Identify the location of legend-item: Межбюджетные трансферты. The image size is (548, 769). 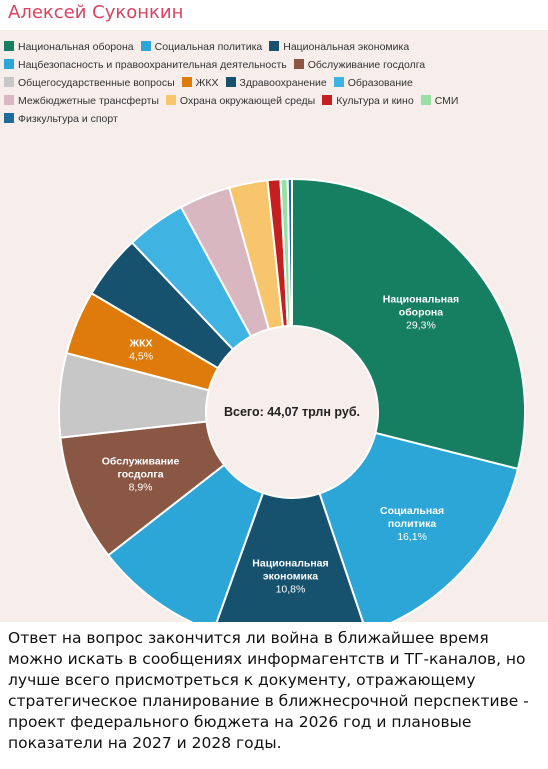
(81, 101).